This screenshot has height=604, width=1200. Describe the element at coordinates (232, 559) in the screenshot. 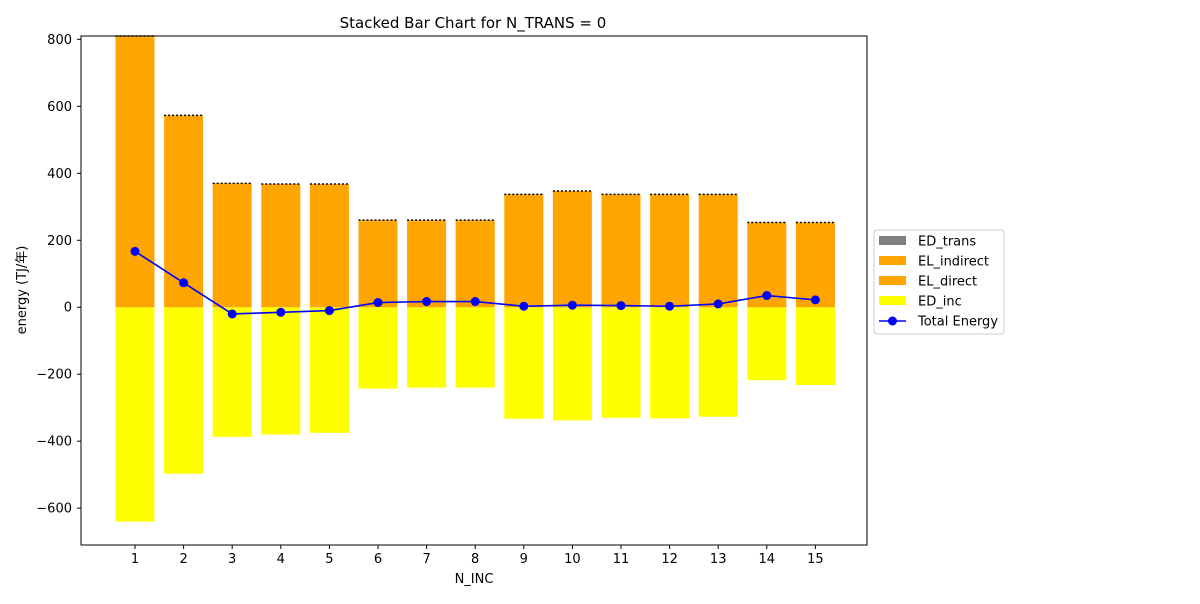

I see `x-tick-label: 3` at that location.